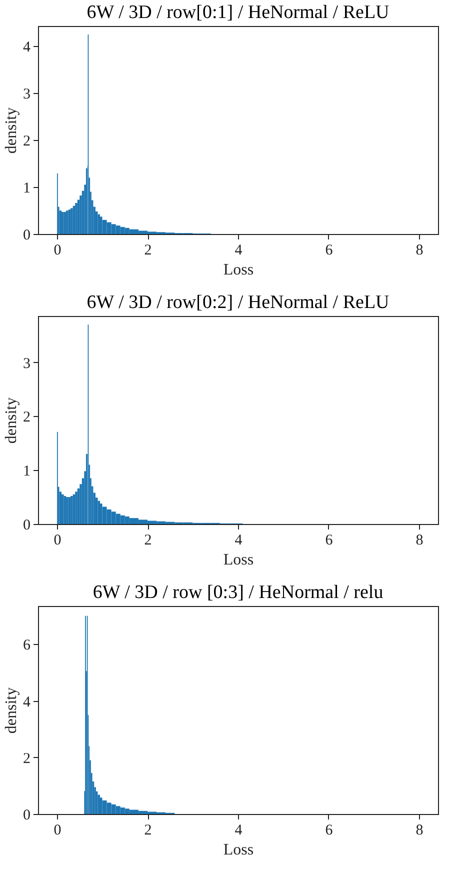  What do you see at coordinates (238, 12) in the screenshot?
I see `chart-title: 6W / 3D / row[0:1] / HeNormal / ReLU` at bounding box center [238, 12].